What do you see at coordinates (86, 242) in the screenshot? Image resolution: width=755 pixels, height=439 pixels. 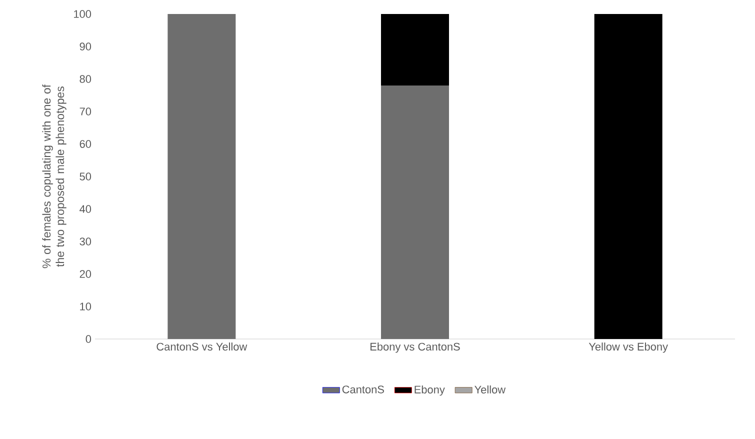 I see `y-tick-label: 30` at bounding box center [86, 242].